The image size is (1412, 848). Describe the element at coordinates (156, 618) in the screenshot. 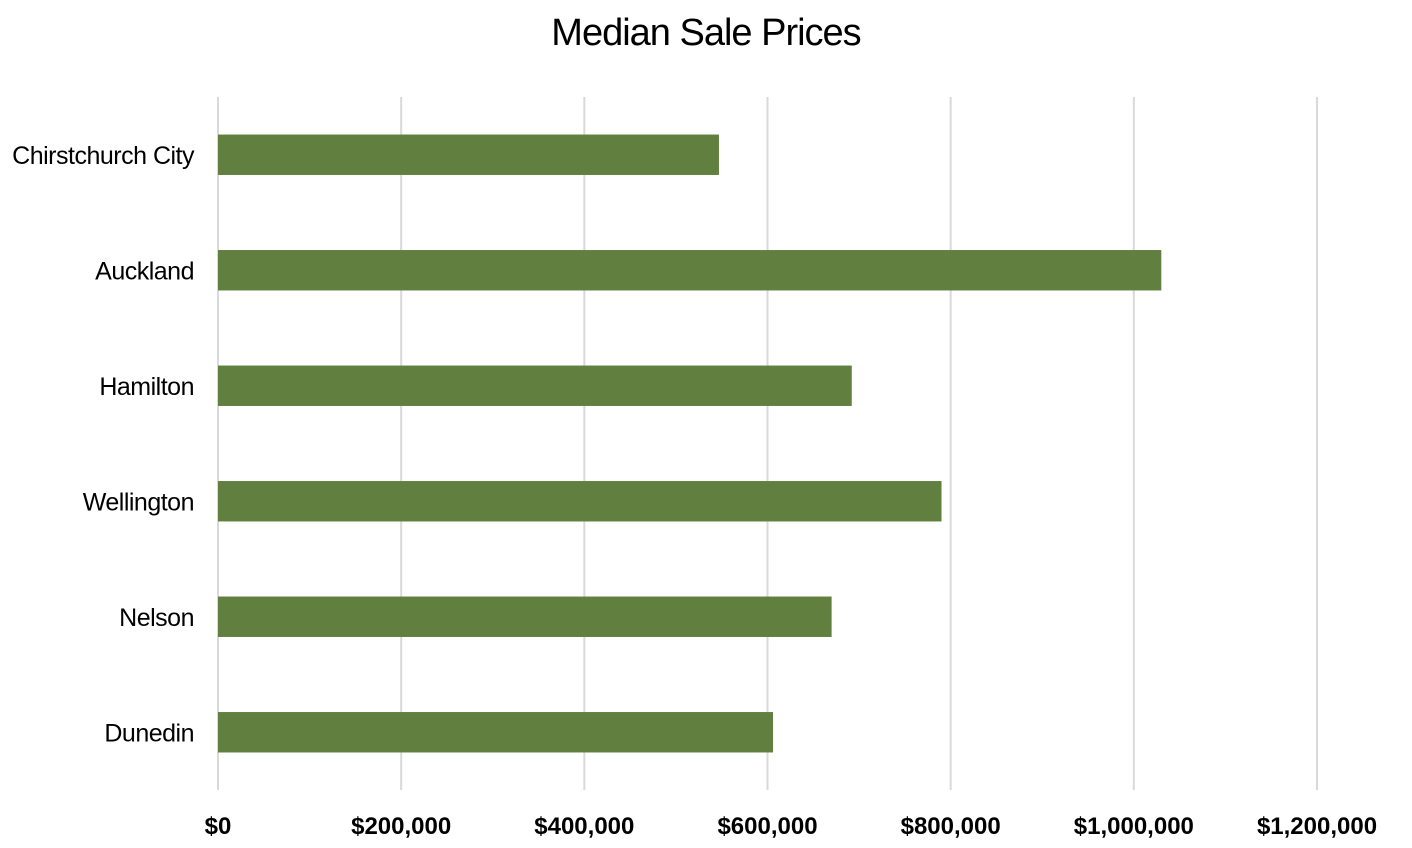

I see `category-label: Nelson` at that location.